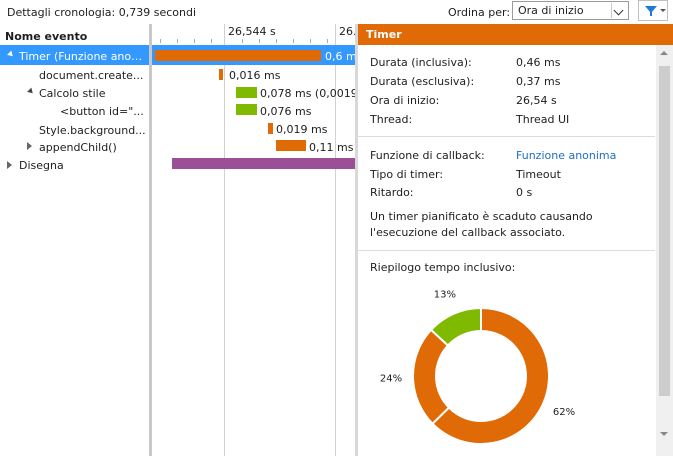 The image size is (673, 456). What do you see at coordinates (238, 55) in the screenshot?
I see `timeline-bar-timer` at bounding box center [238, 55].